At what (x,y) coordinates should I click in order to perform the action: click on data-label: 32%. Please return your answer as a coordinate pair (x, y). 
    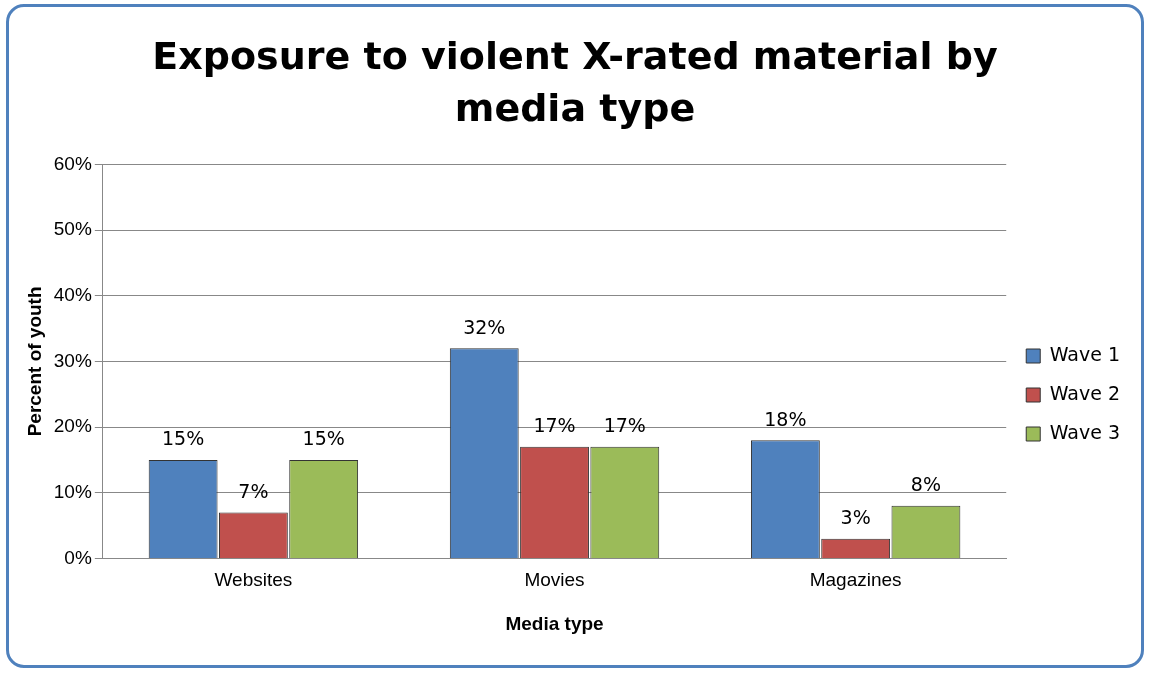
    Looking at the image, I should click on (484, 326).